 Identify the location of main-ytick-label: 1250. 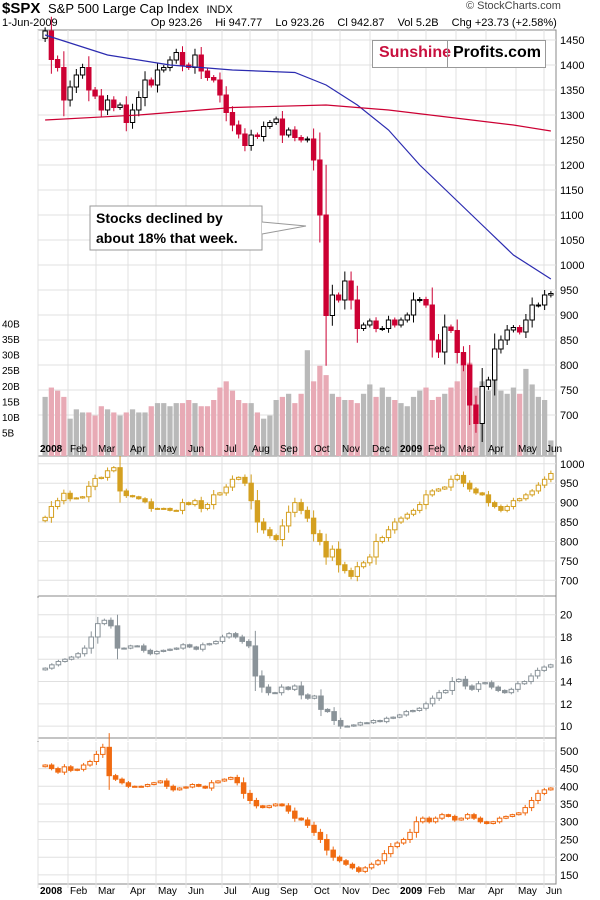
(572, 141).